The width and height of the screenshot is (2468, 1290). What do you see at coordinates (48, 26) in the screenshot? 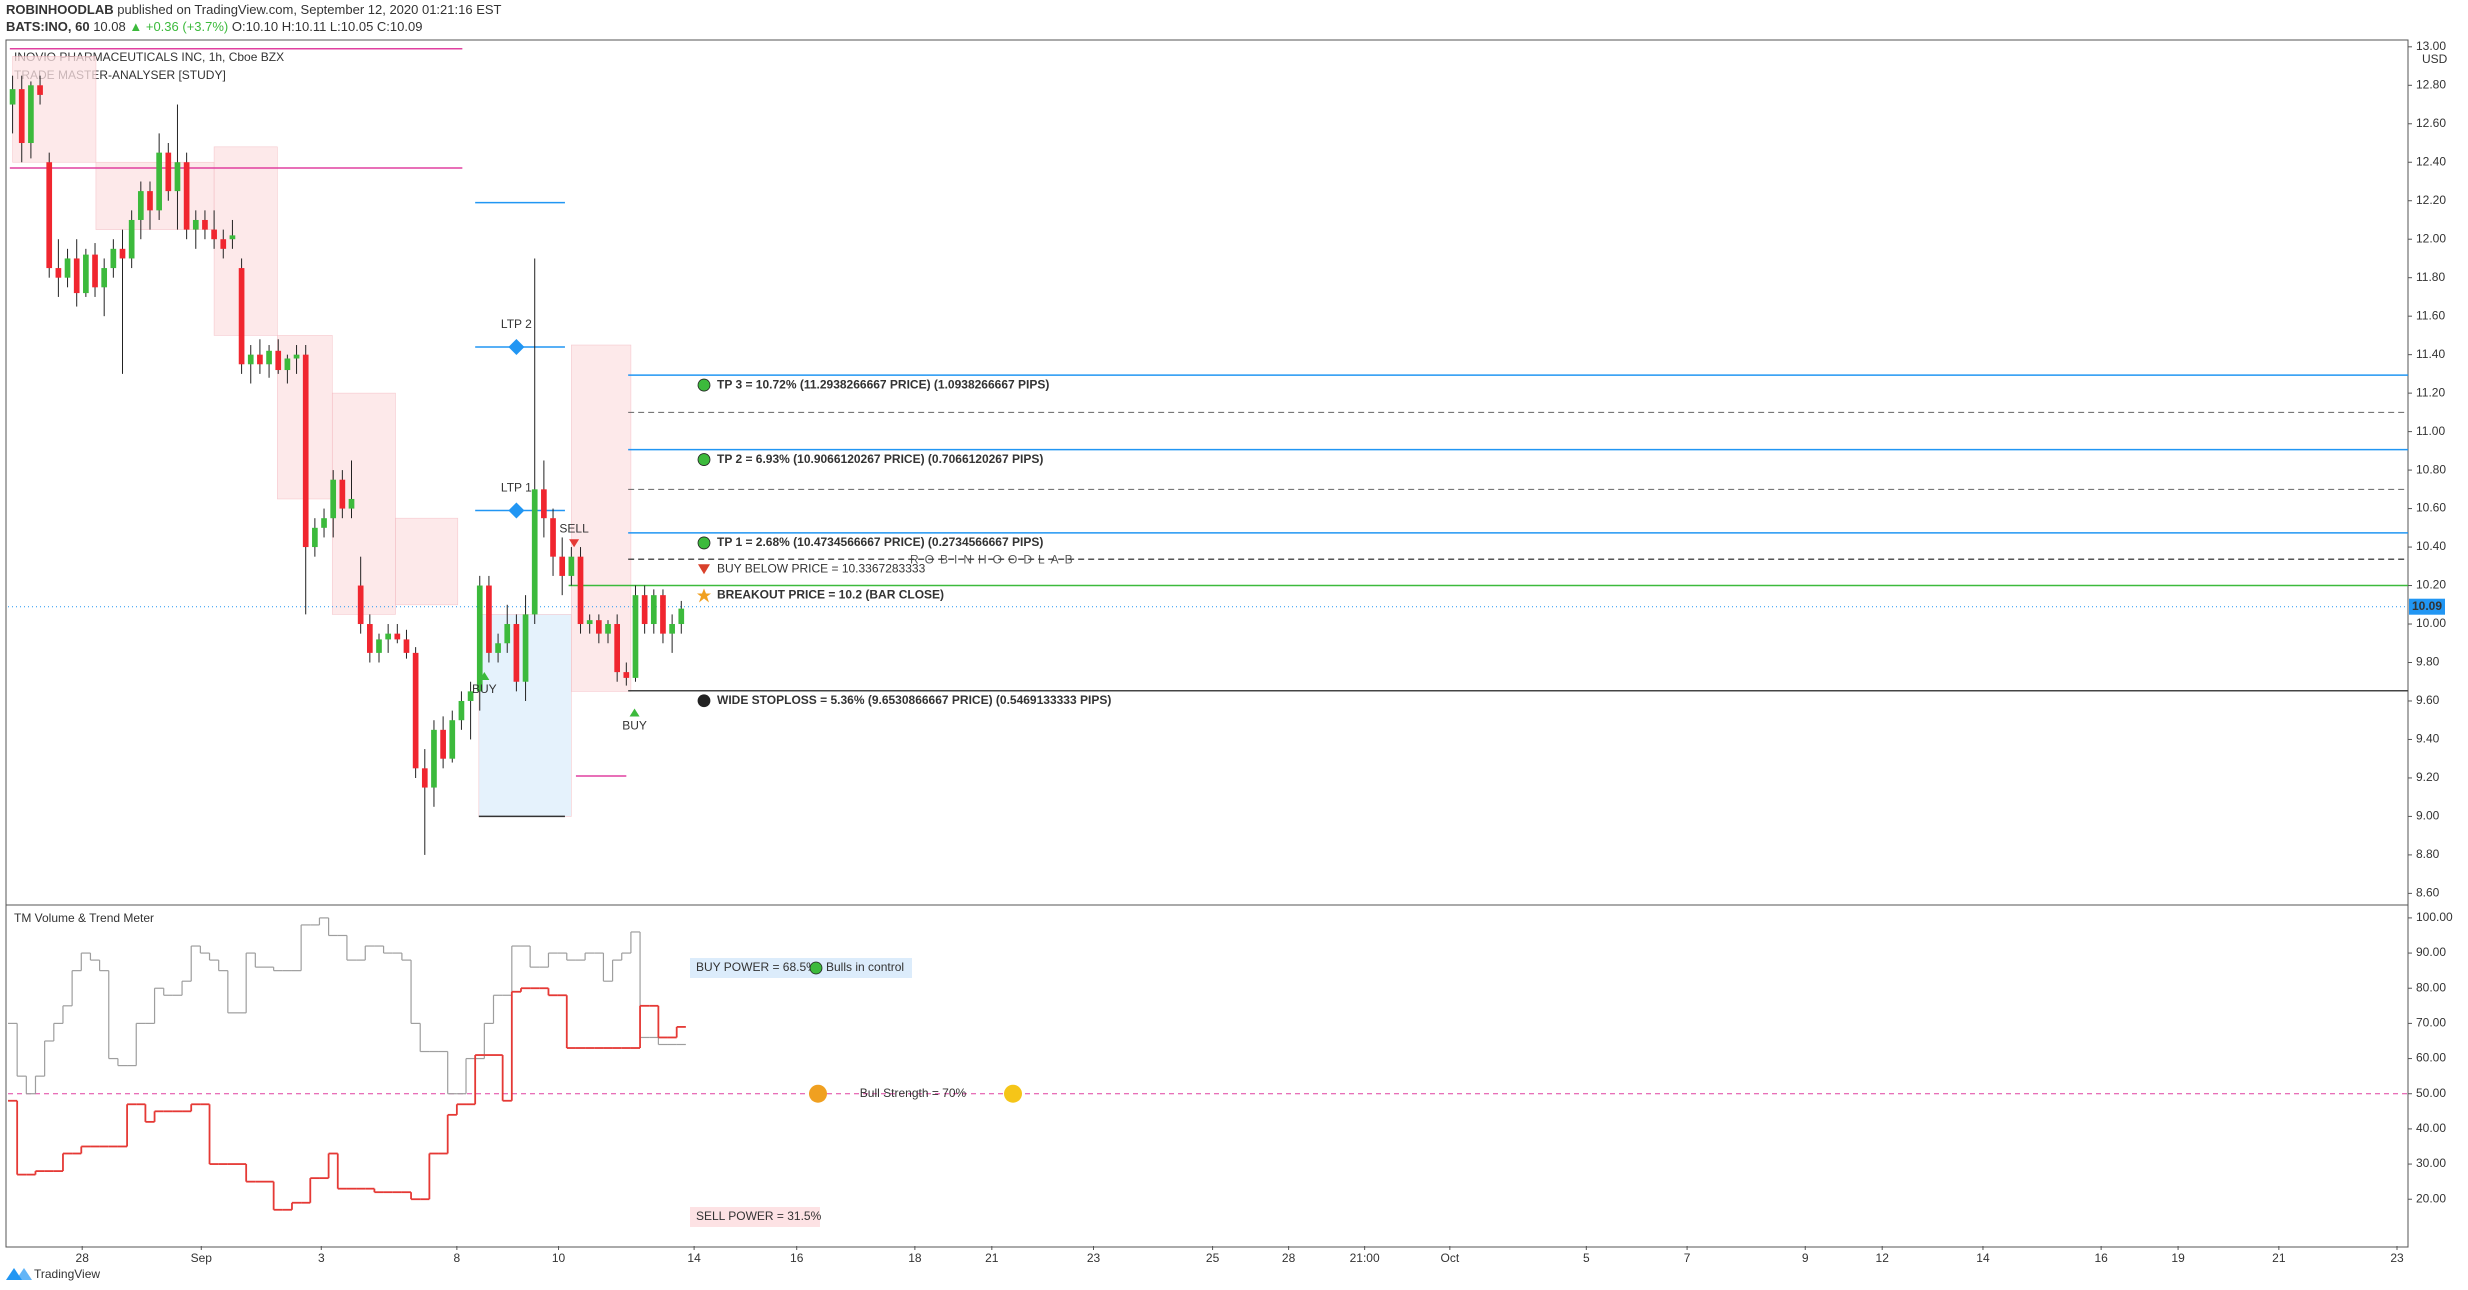
I see `symbol: BATS:INO, 60` at bounding box center [48, 26].